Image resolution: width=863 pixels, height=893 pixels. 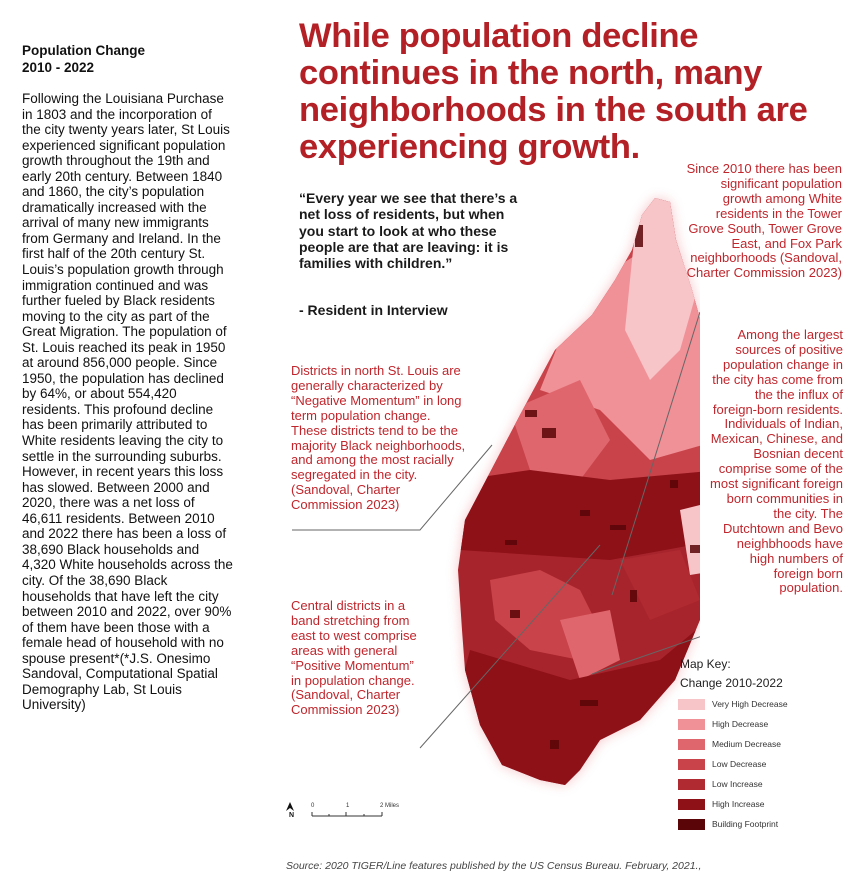 I want to click on legend-label: Low Decrease, so click(x=739, y=764).